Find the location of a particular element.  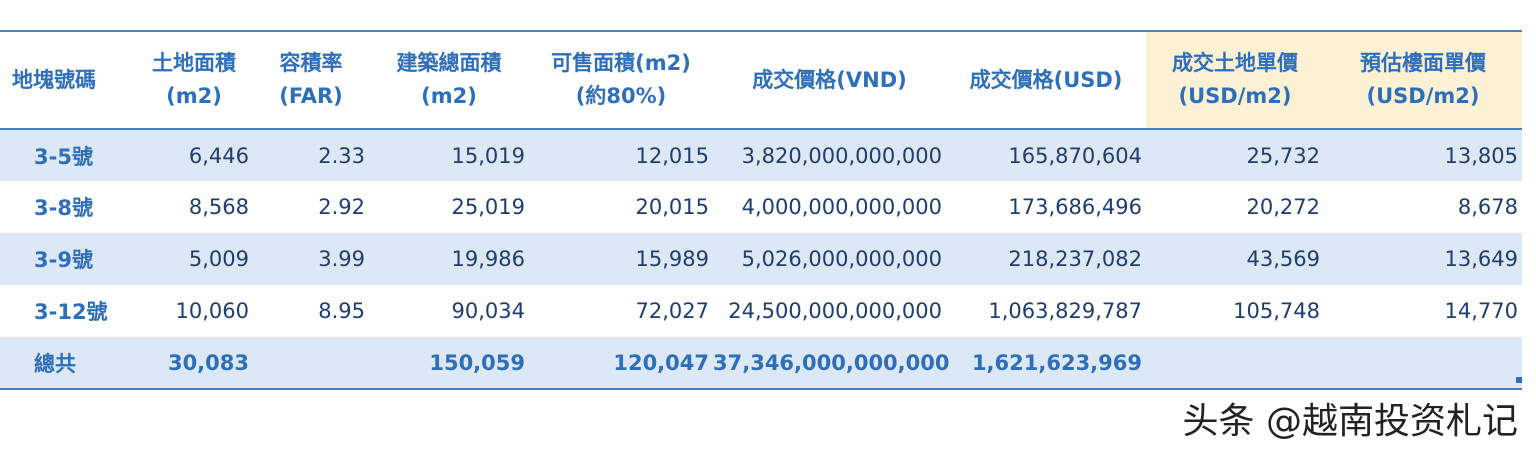

cell-total-price-vnd: 37,346,000,000,000 is located at coordinates (831, 363).